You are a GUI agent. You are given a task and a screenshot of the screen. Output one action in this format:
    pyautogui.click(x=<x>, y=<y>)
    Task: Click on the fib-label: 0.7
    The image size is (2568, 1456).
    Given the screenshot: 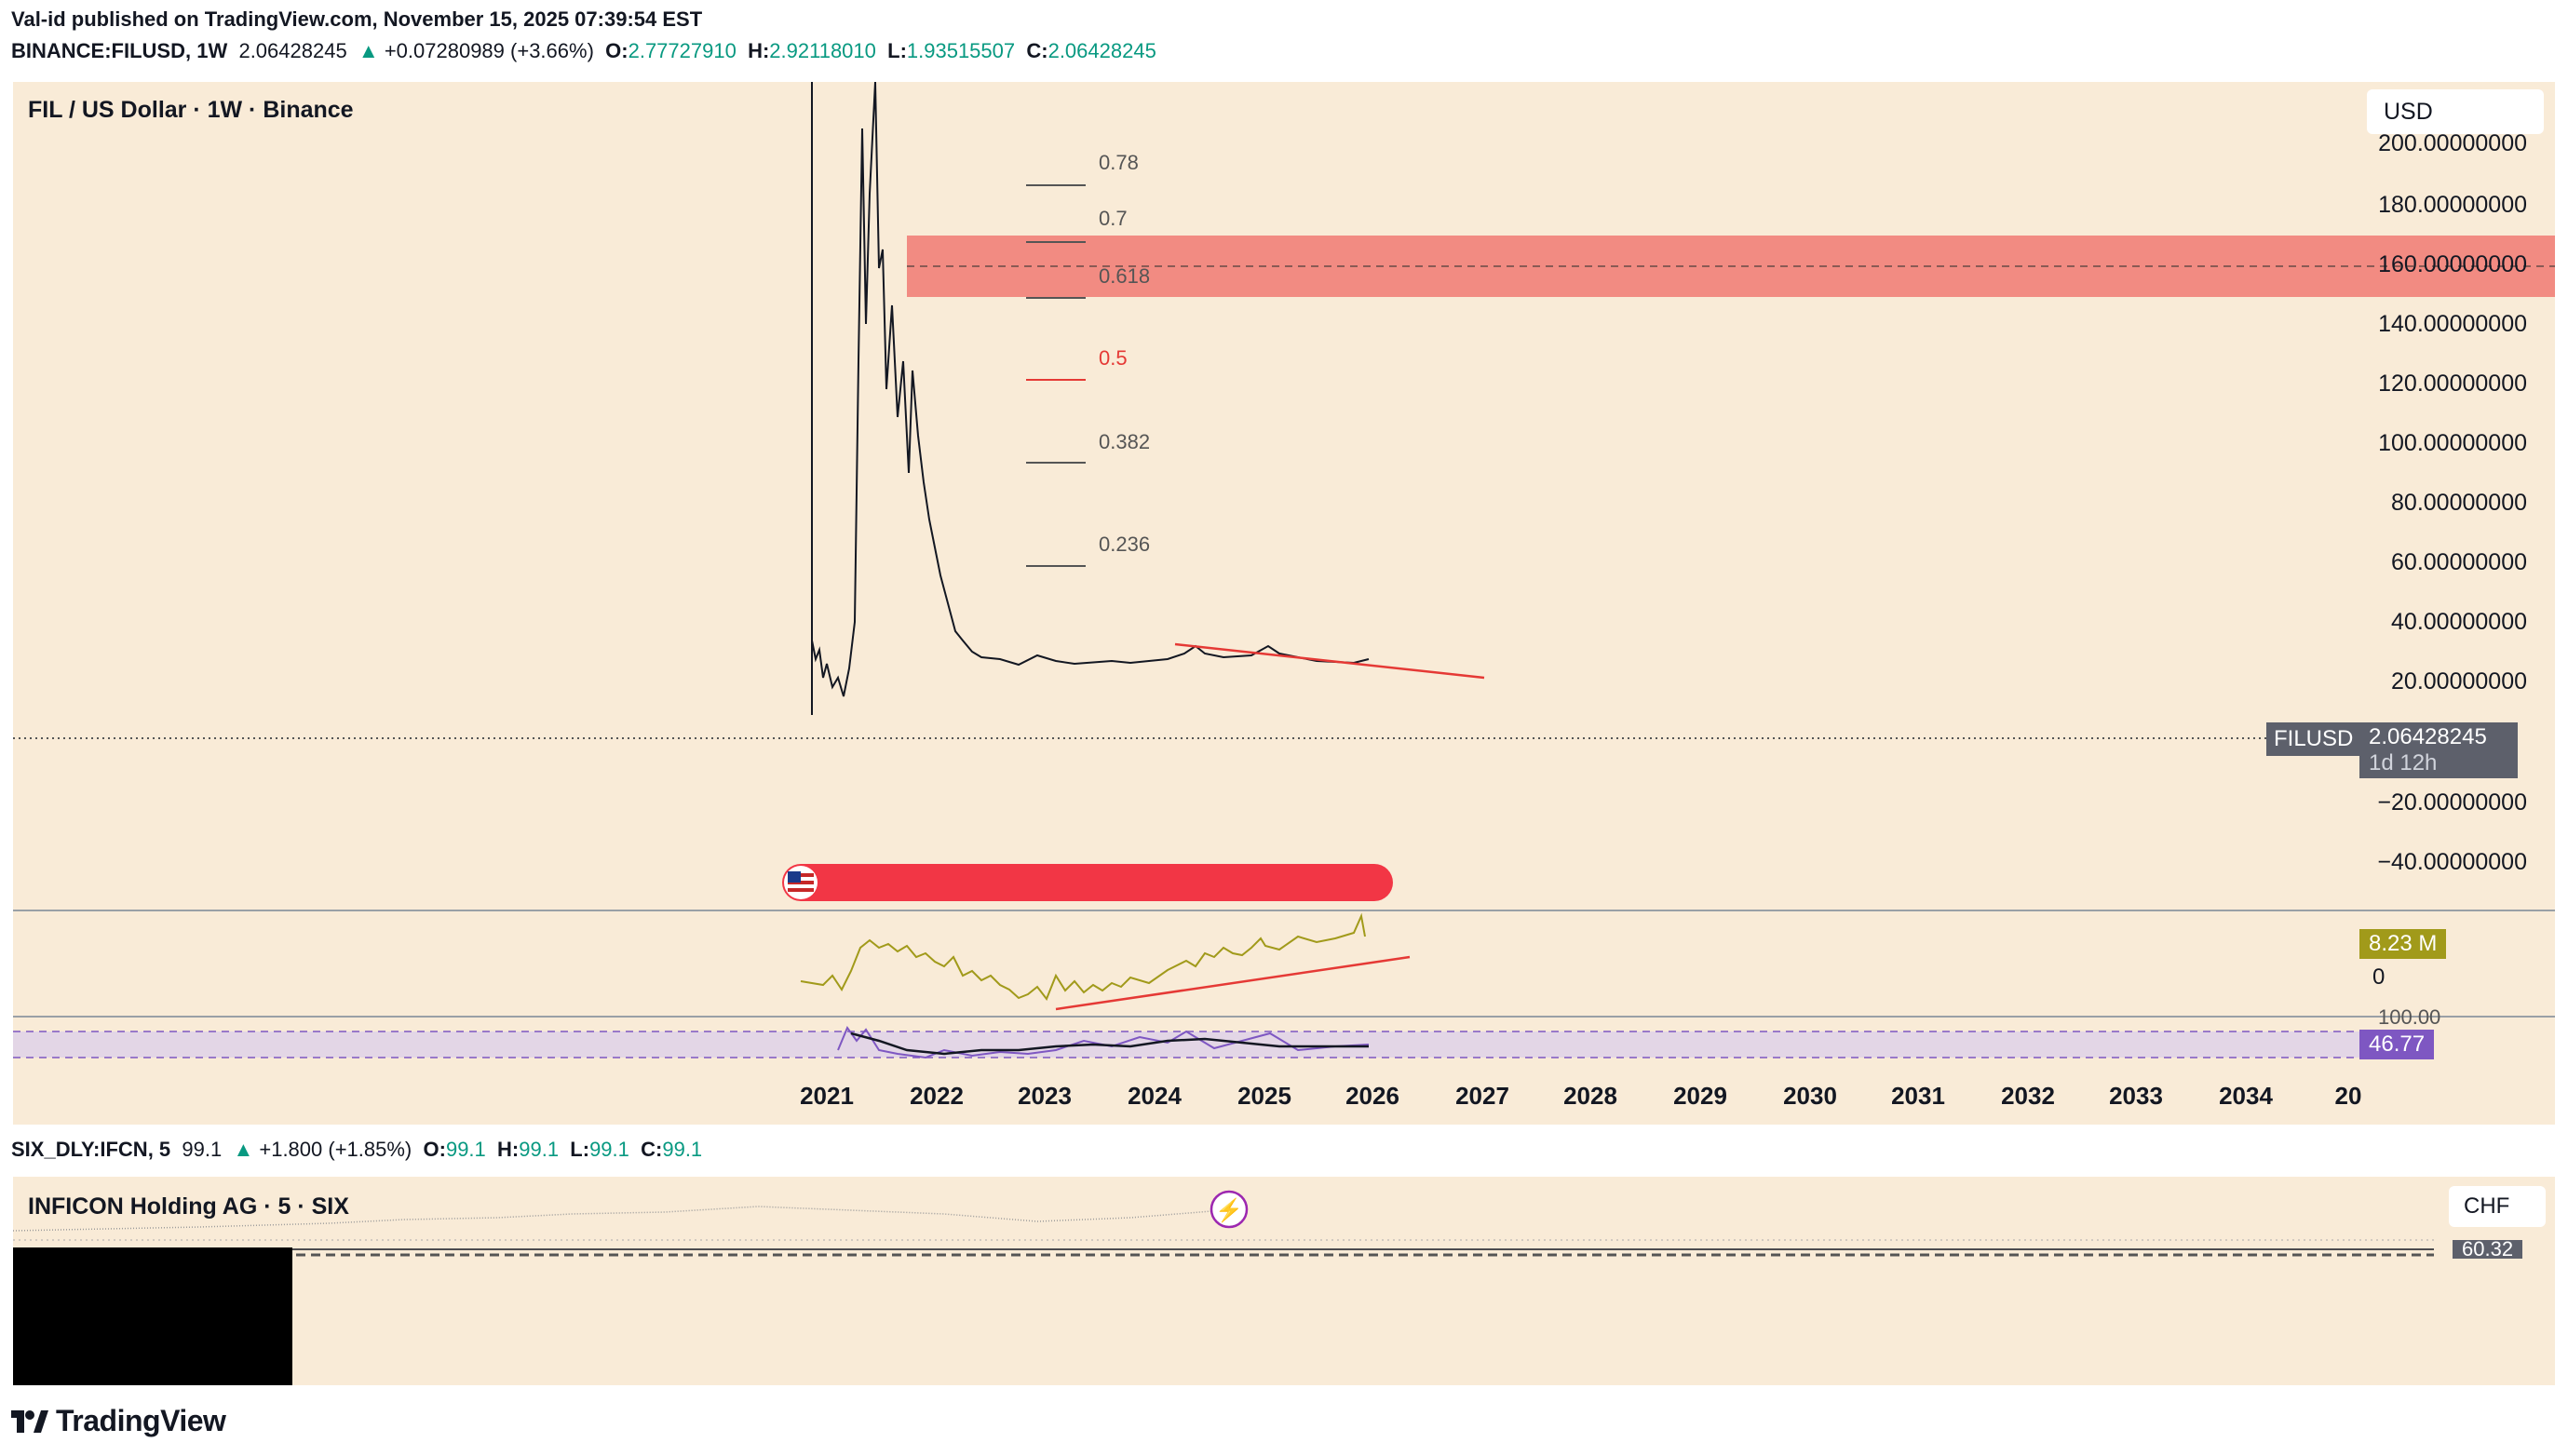 What is the action you would take?
    pyautogui.click(x=1113, y=218)
    